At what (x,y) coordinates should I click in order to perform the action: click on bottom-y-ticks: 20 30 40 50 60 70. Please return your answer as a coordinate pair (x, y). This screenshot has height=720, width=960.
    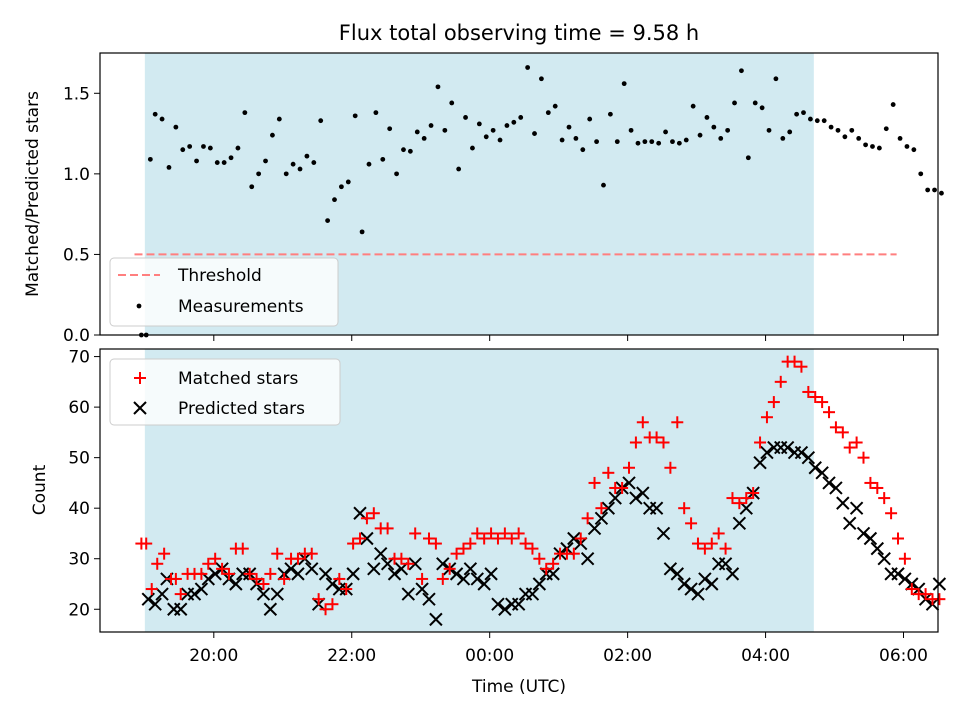
    Looking at the image, I should click on (84, 484).